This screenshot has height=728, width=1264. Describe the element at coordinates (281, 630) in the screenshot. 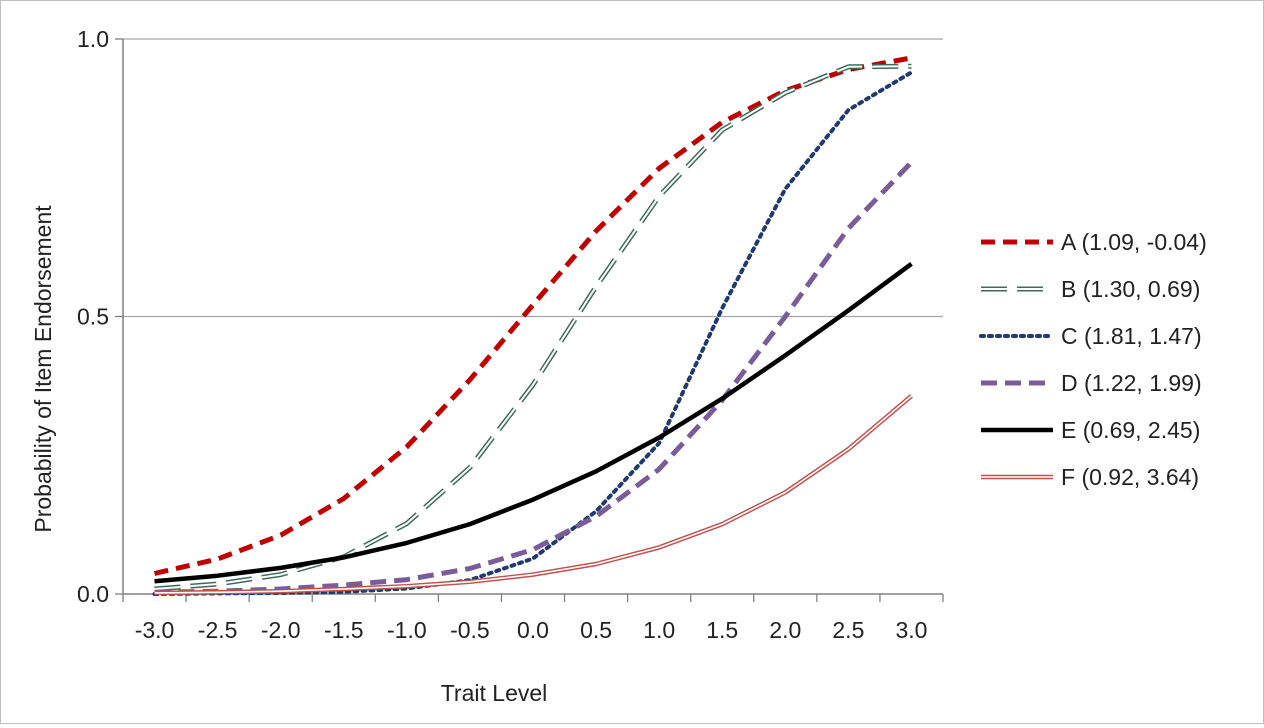

I see `x-tick-label: -2.0` at that location.